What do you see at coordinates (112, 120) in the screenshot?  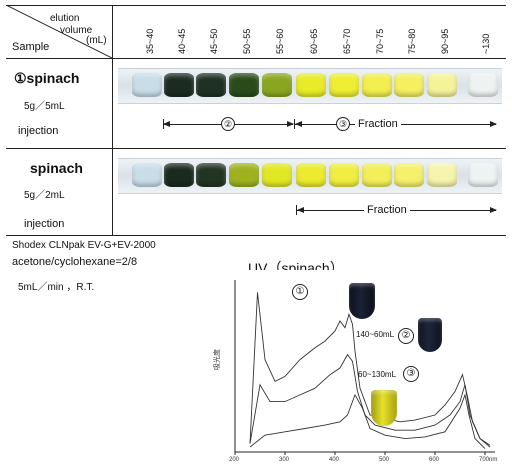 I see `column-divider` at bounding box center [112, 120].